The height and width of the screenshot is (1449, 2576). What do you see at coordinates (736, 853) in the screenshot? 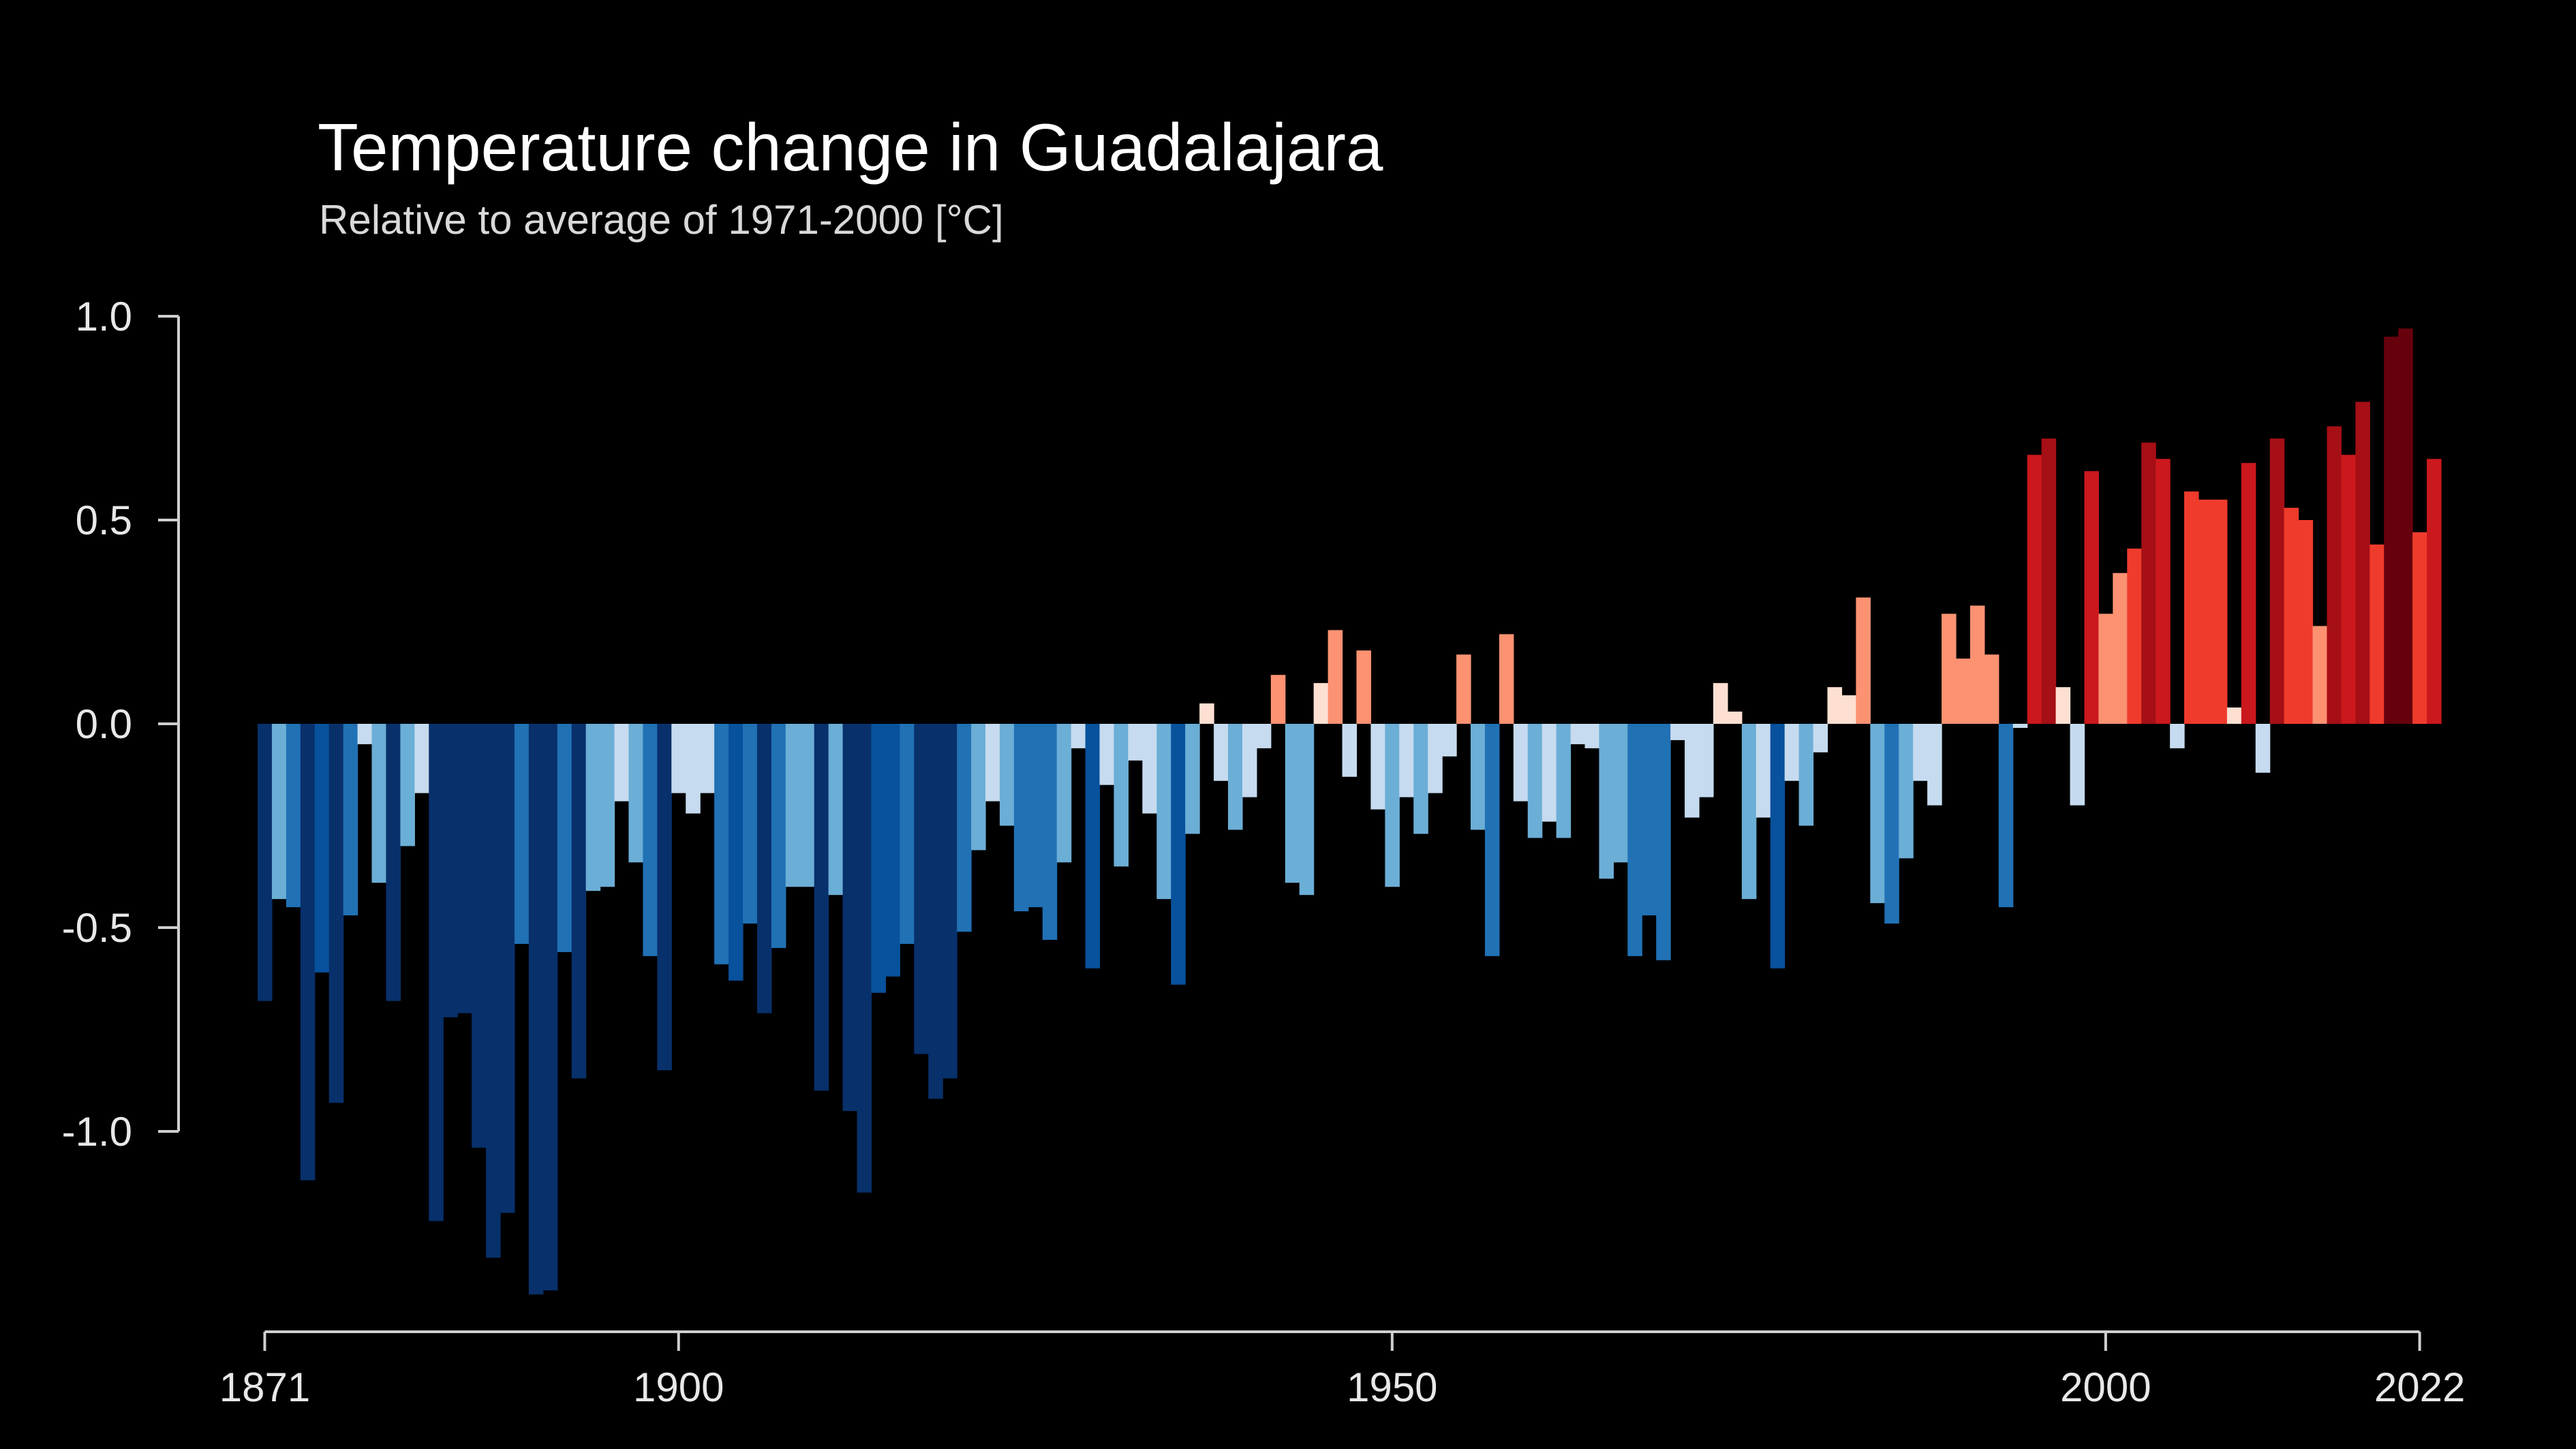
I see `bar-1904` at bounding box center [736, 853].